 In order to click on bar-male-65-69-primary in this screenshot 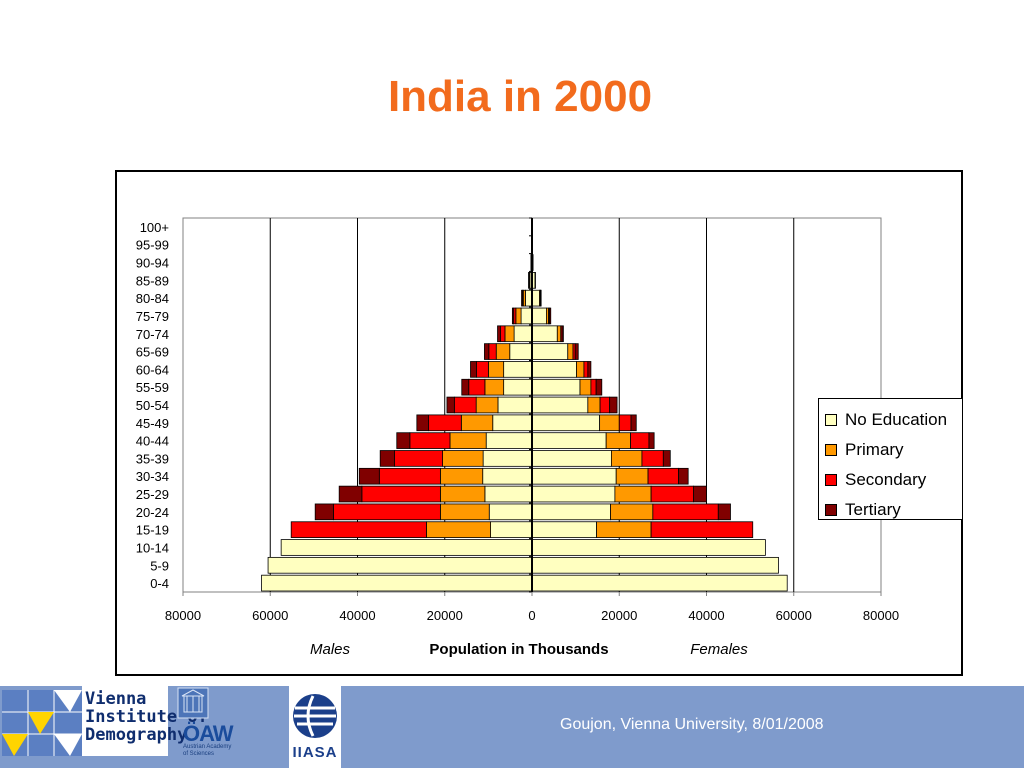, I will do `click(503, 352)`.